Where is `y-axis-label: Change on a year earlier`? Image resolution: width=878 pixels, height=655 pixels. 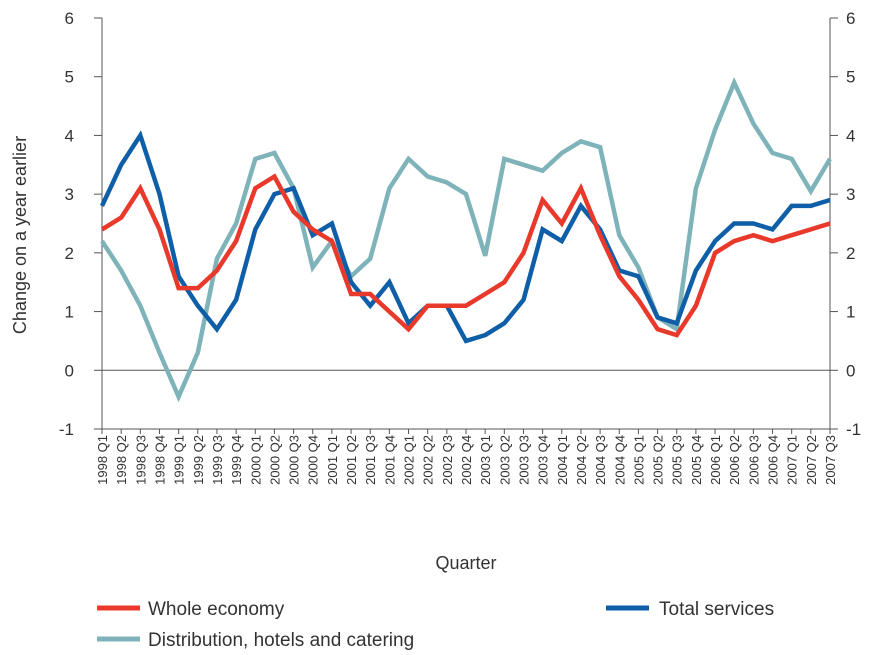
y-axis-label: Change on a year earlier is located at coordinates (20, 235).